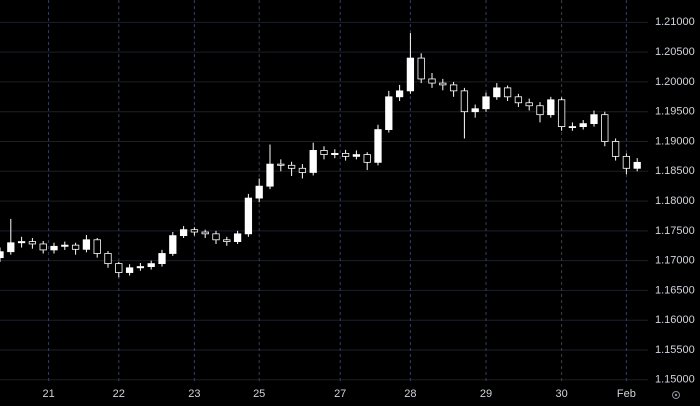 The height and width of the screenshot is (406, 700). Describe the element at coordinates (675, 201) in the screenshot. I see `y-tick-label: 1.18000` at that location.